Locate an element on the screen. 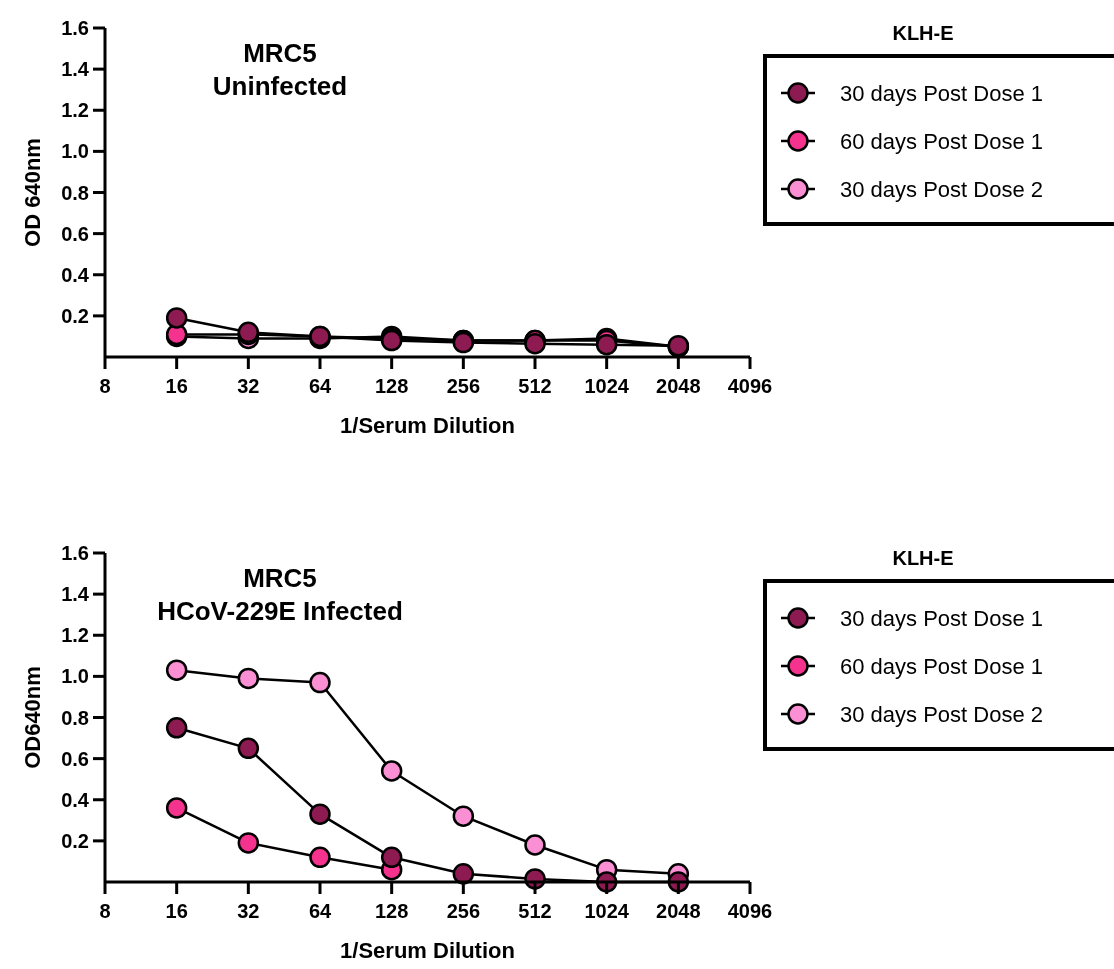  y-axis-title: OD640nm is located at coordinates (32, 717).